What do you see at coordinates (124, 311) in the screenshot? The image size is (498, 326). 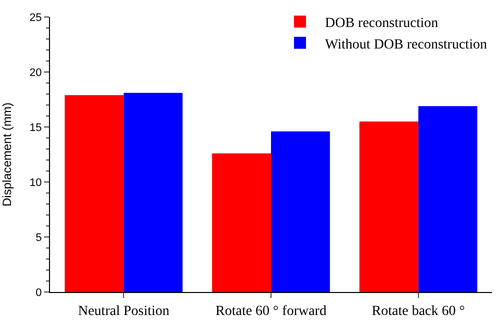 I see `x-tick-label: Neutral Position` at bounding box center [124, 311].